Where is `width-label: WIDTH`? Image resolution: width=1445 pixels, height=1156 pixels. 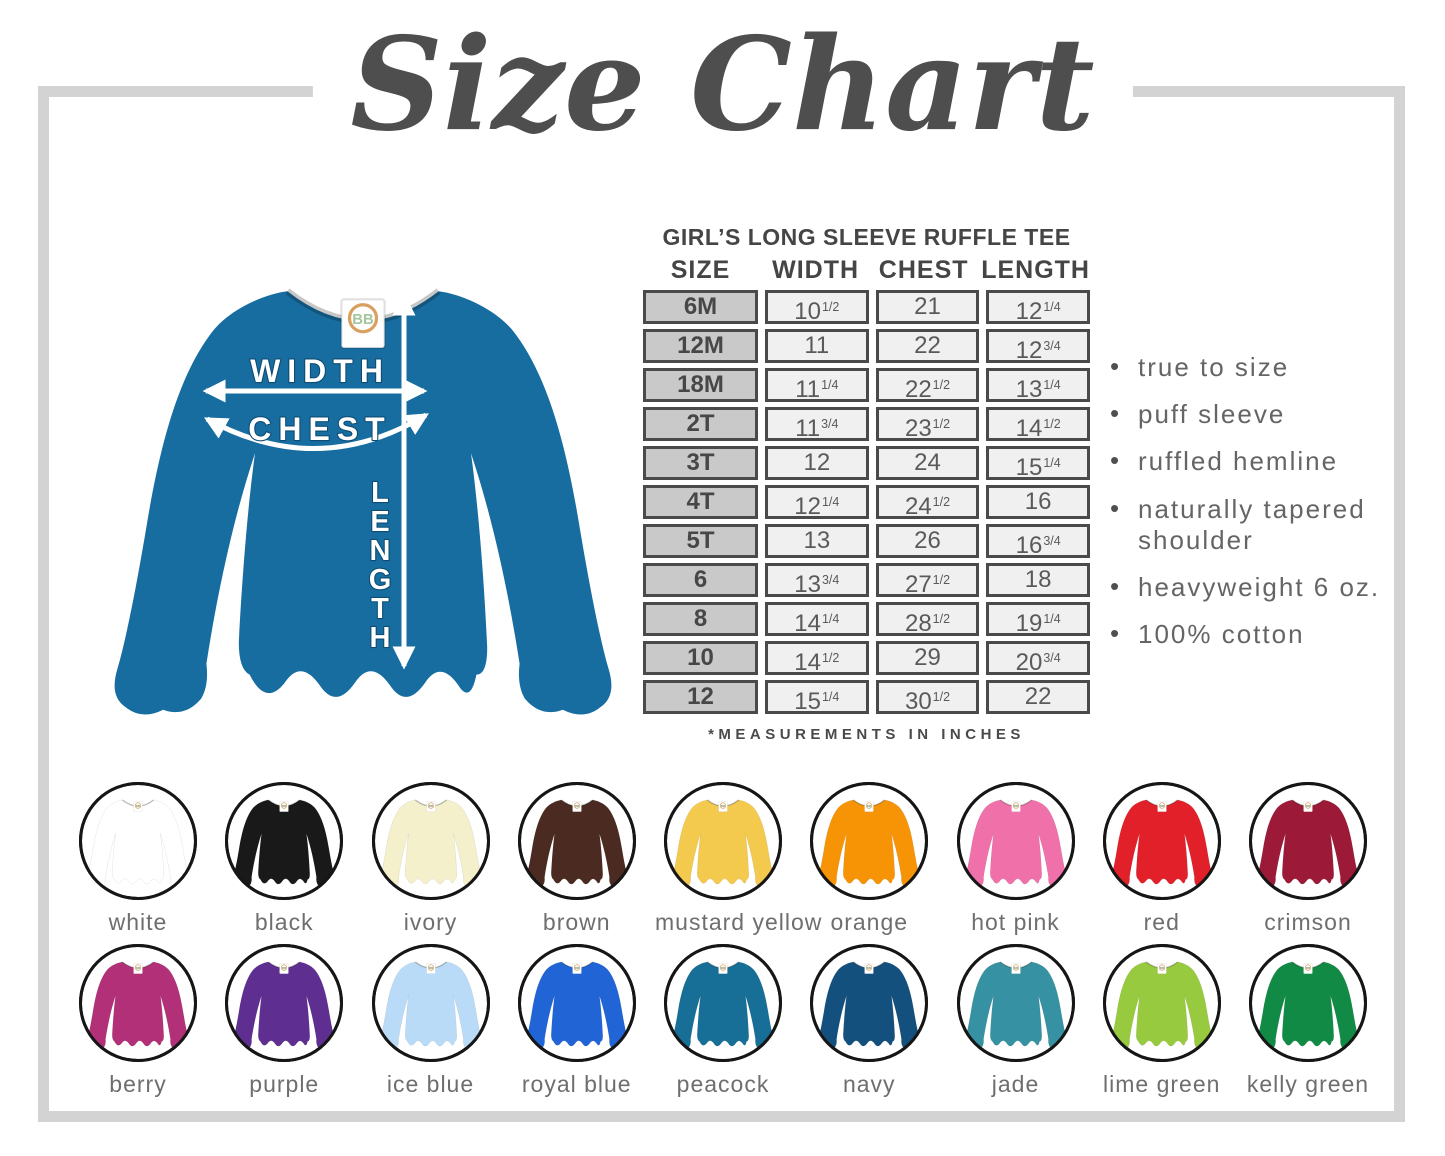
width-label: WIDTH is located at coordinates (320, 371).